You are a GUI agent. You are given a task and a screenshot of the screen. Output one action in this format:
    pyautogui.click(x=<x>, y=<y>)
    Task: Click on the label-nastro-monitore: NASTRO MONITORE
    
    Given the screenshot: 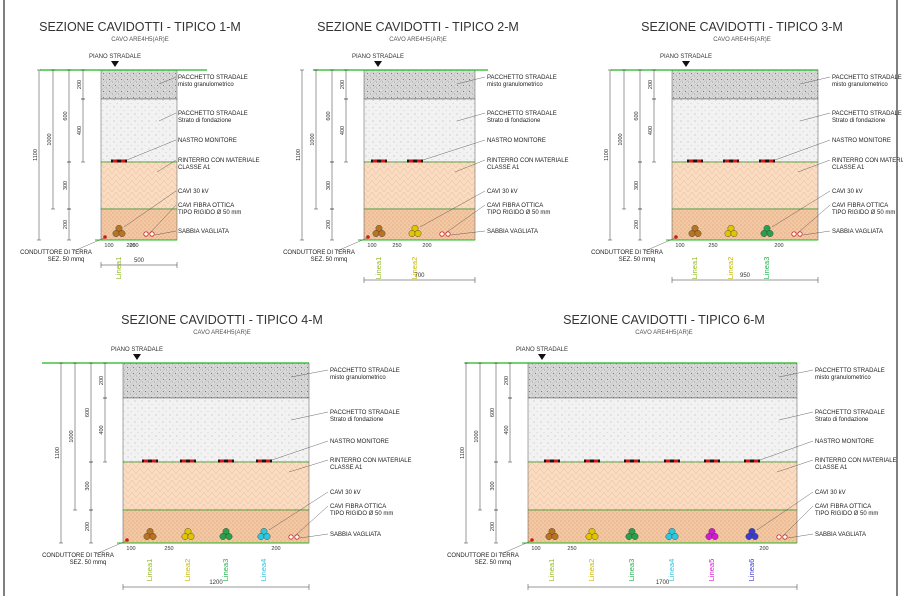 What is the action you would take?
    pyautogui.click(x=359, y=442)
    